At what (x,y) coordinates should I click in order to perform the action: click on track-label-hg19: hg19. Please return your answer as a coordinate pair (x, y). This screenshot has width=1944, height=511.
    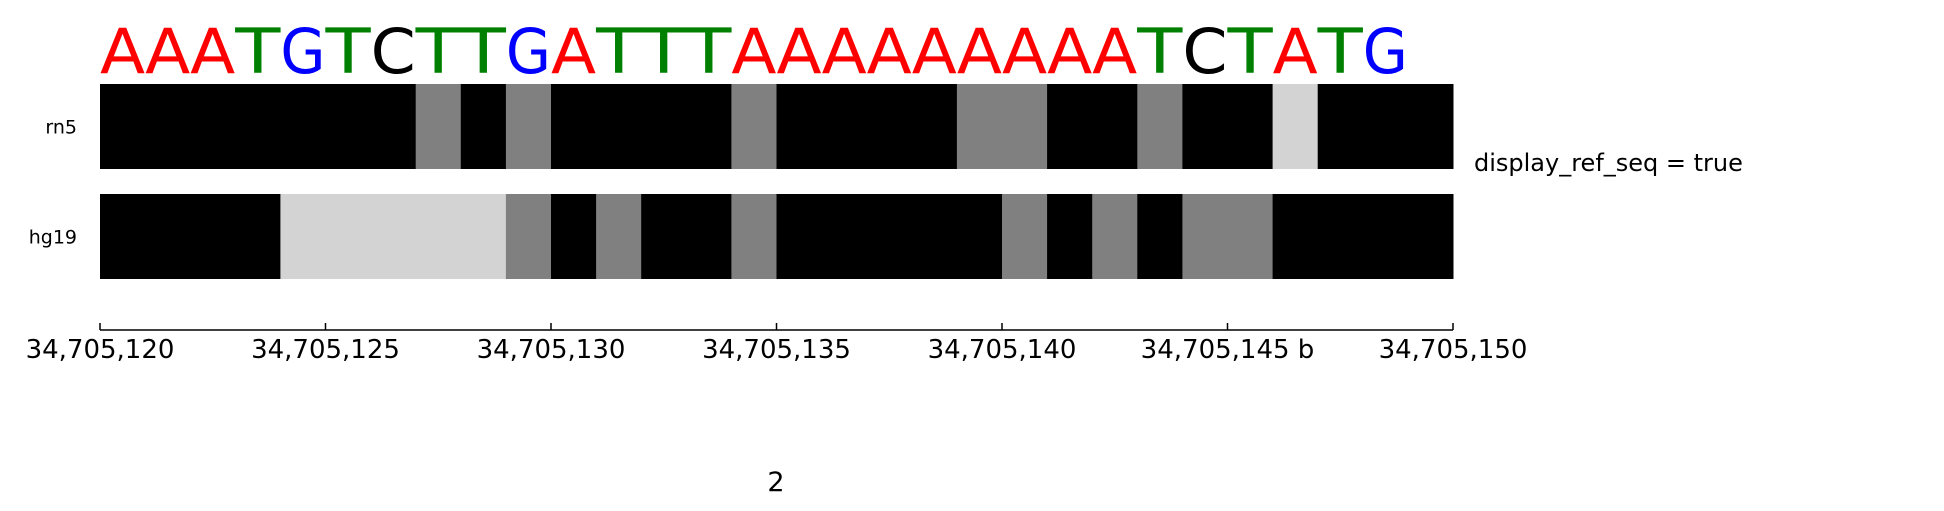
    Looking at the image, I should click on (53, 238).